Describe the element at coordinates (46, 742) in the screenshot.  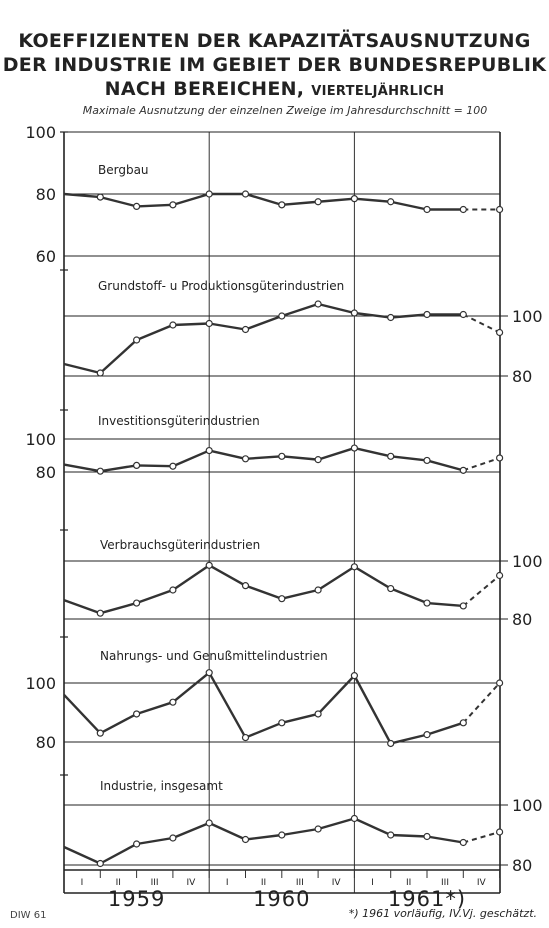
I see `tick-label-nahrung-80: 80` at that location.